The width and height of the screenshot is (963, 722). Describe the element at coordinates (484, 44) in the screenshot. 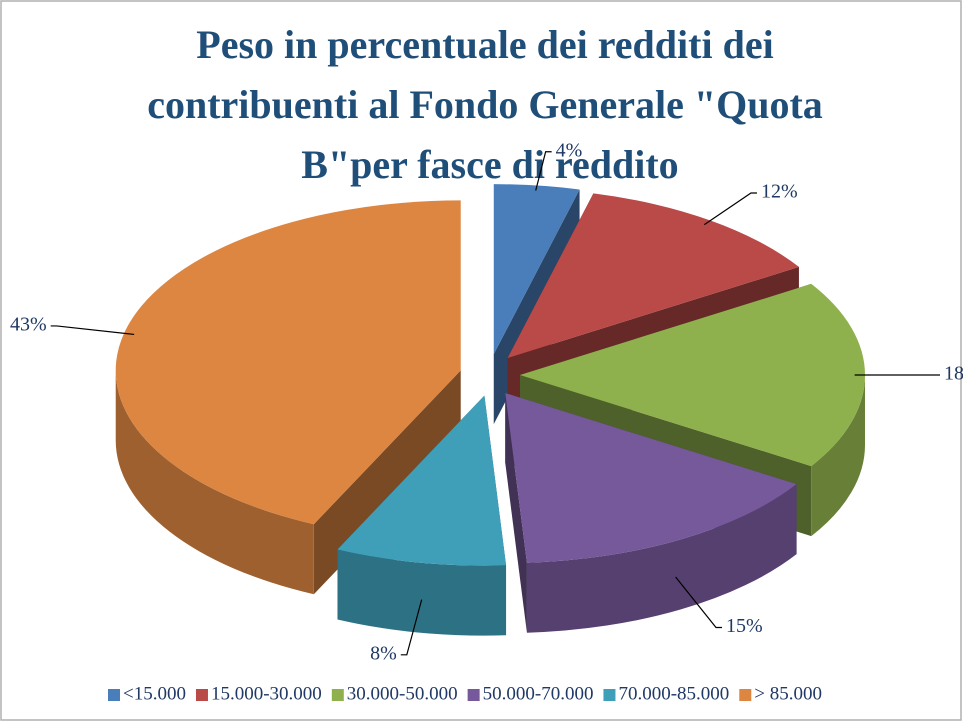

I see `title-line: Peso in percentuale dei redditi dei` at that location.